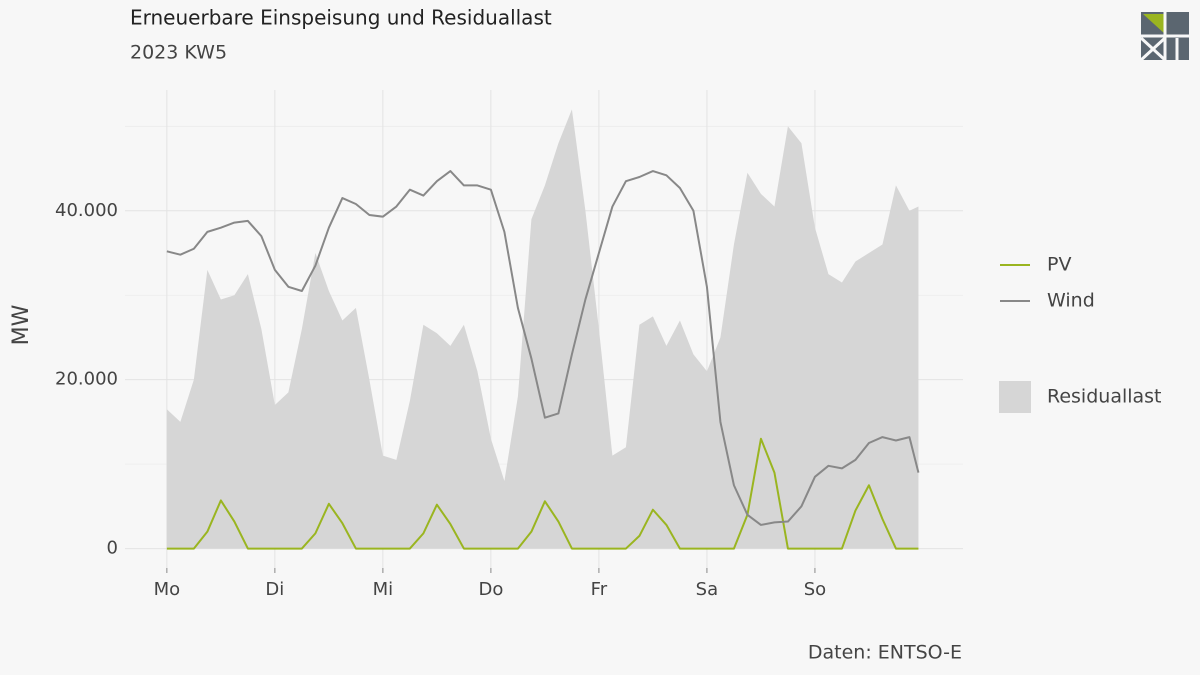  Describe the element at coordinates (274, 589) in the screenshot. I see `x-tick-label: Di` at that location.